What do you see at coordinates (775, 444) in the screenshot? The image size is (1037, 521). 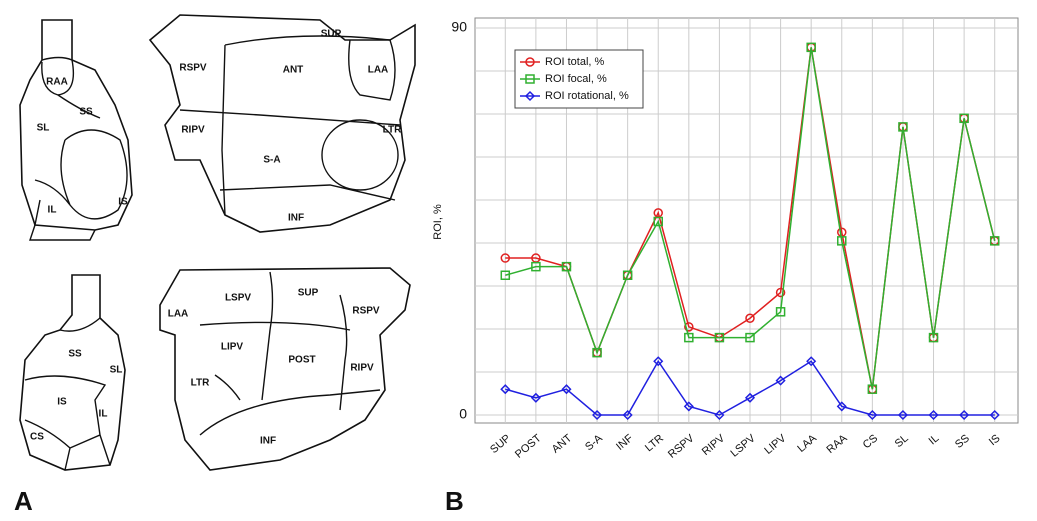 I see `x-tick-label: LIPV` at bounding box center [775, 444].